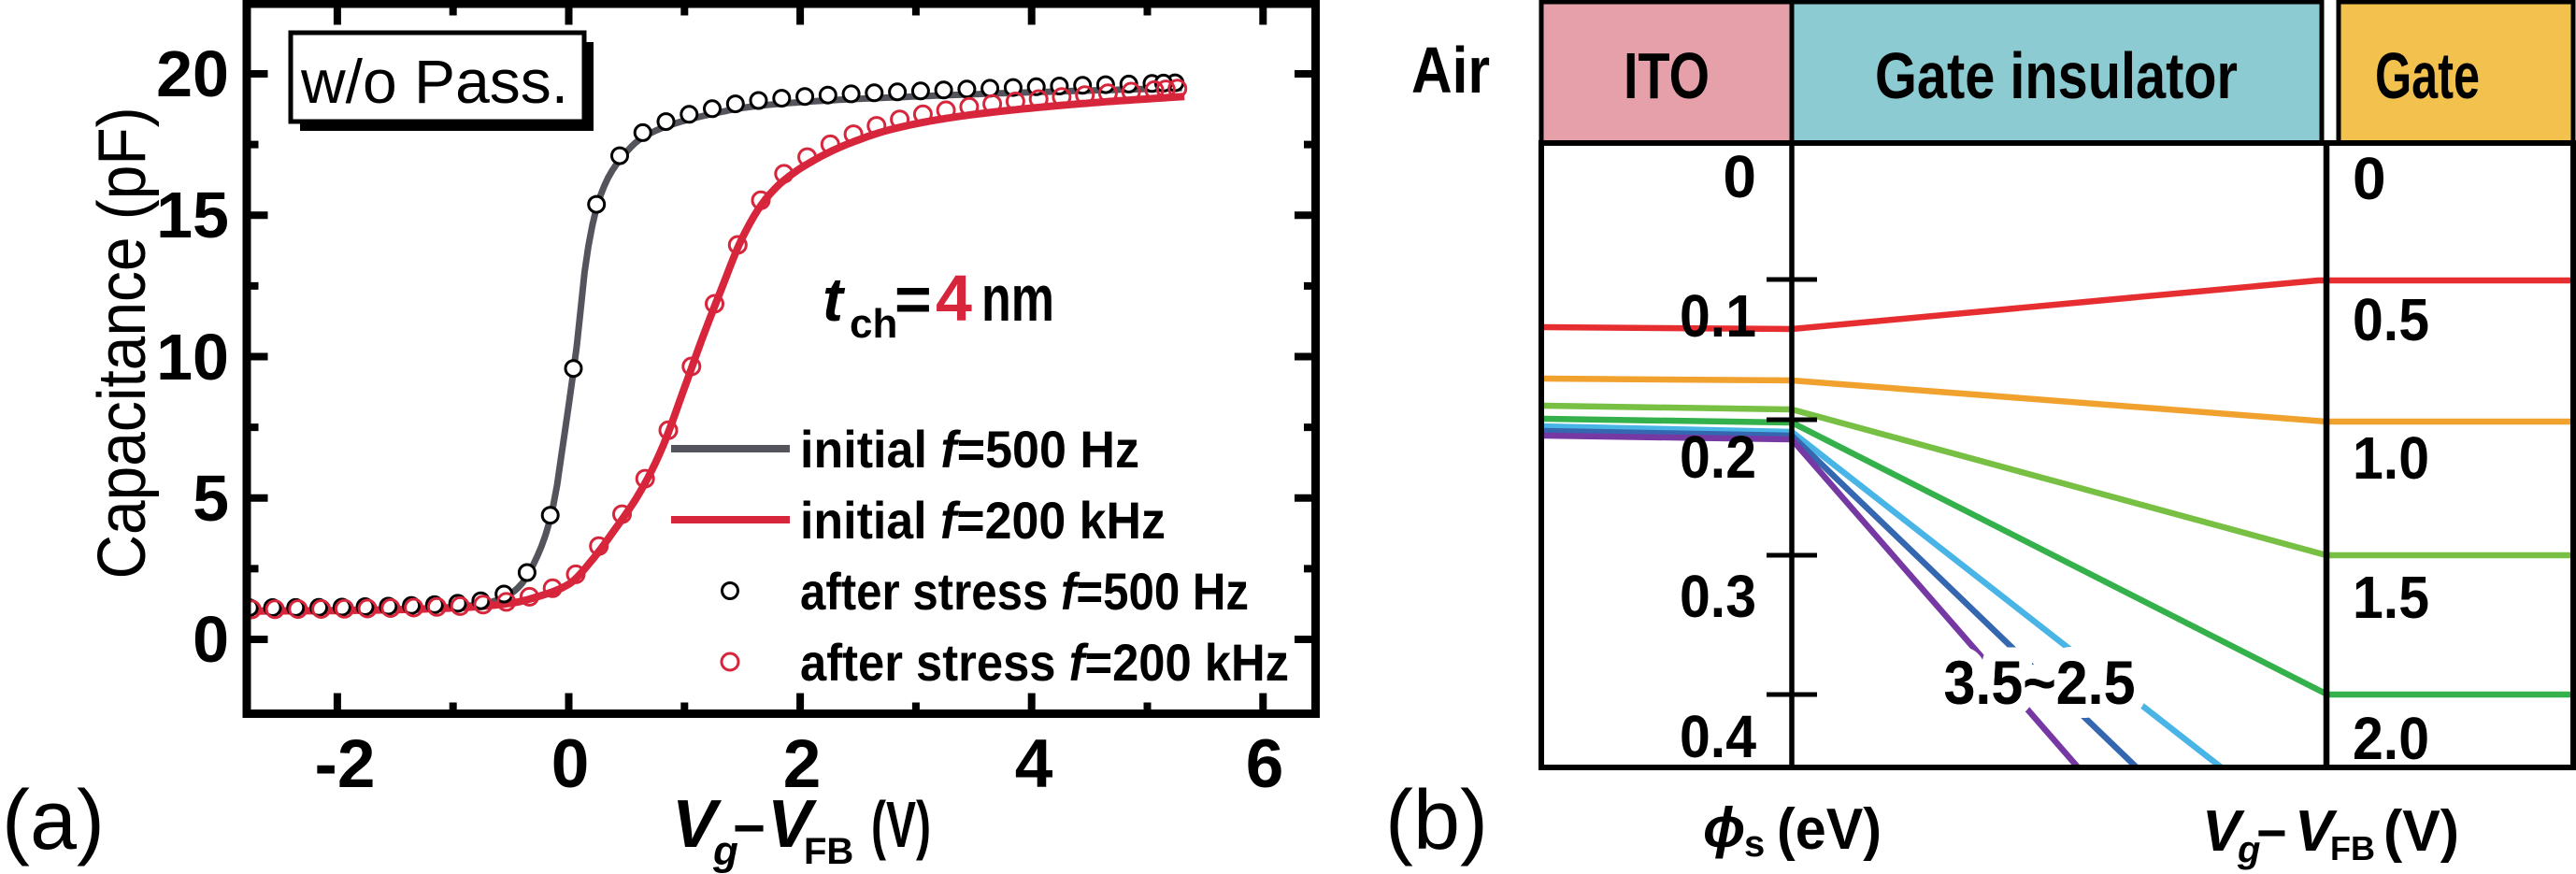 The image size is (2576, 874). I want to click on svg-text: 2, so click(802, 764).